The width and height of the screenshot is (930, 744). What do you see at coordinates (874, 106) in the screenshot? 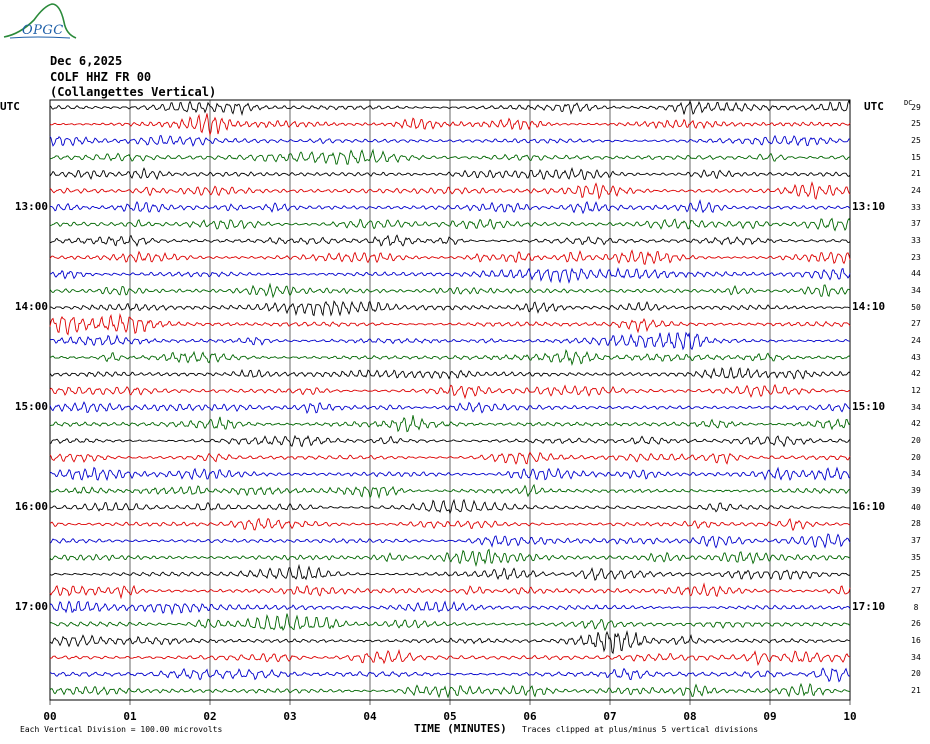
I see `utc-right-label: UTC` at bounding box center [874, 106].